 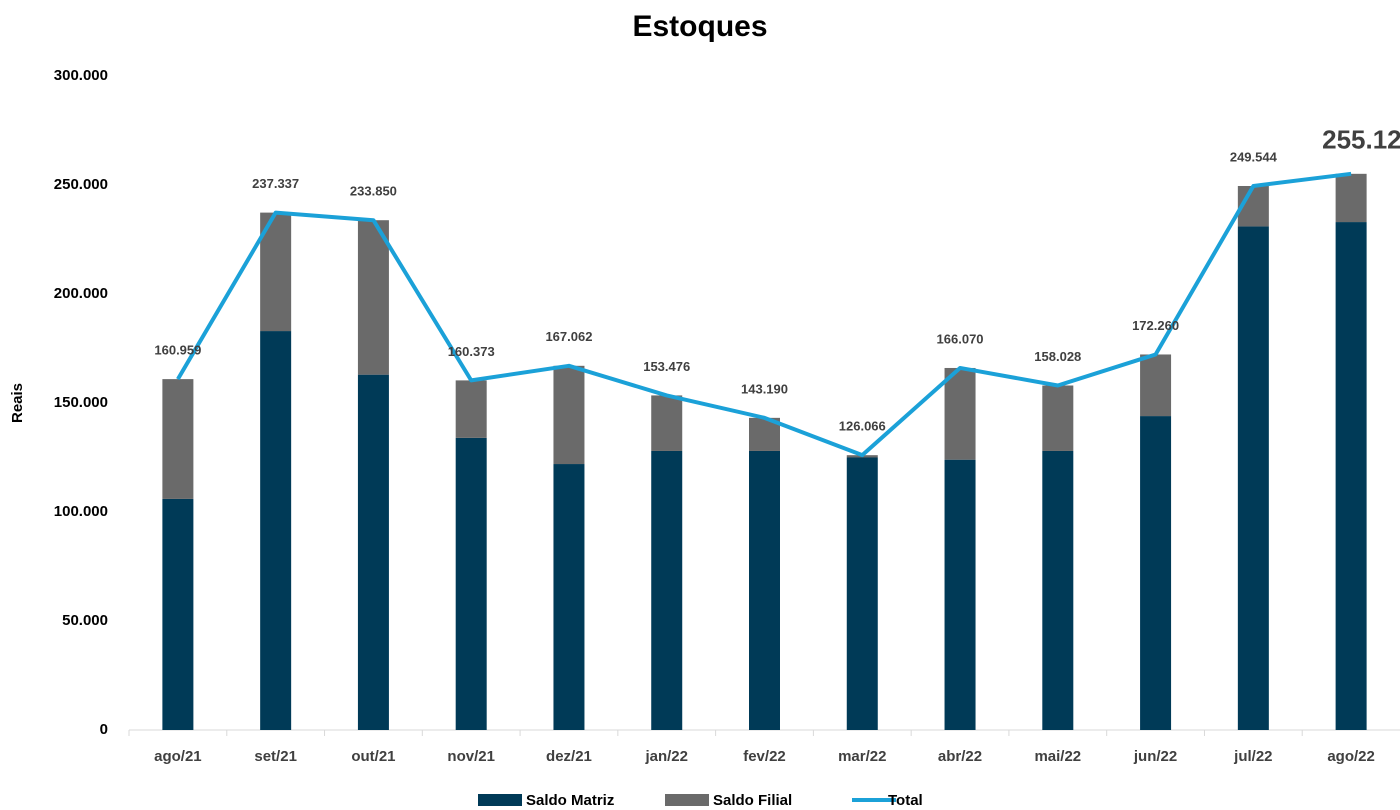 What do you see at coordinates (1361, 140) in the screenshot?
I see `data-label: 255.128` at bounding box center [1361, 140].